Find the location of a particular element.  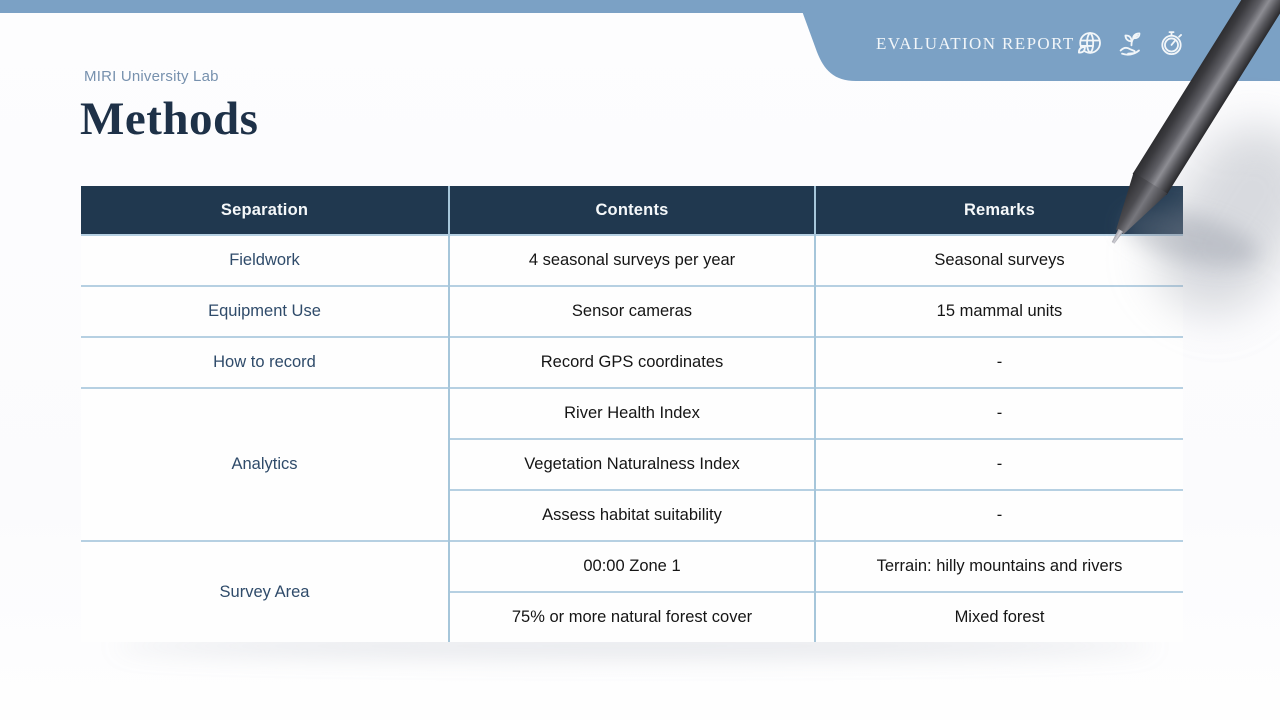

cell-separation-merged: Survey Area is located at coordinates (265, 591).